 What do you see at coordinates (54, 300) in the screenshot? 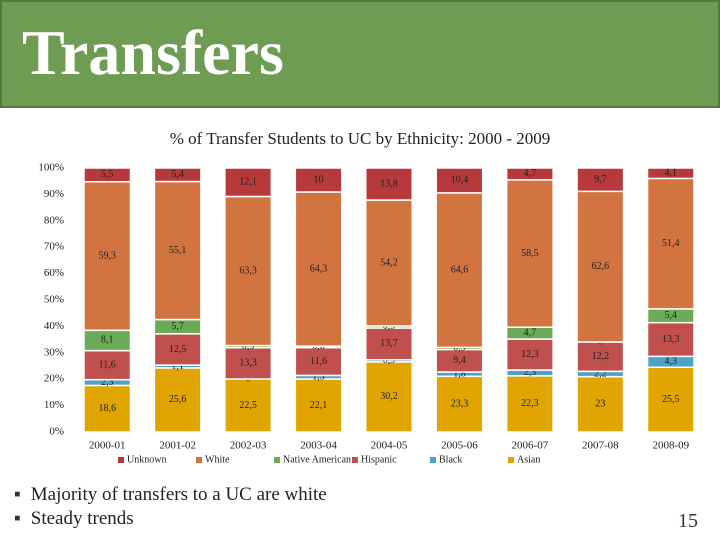
I see `y-tick-label: 50%` at bounding box center [54, 300].